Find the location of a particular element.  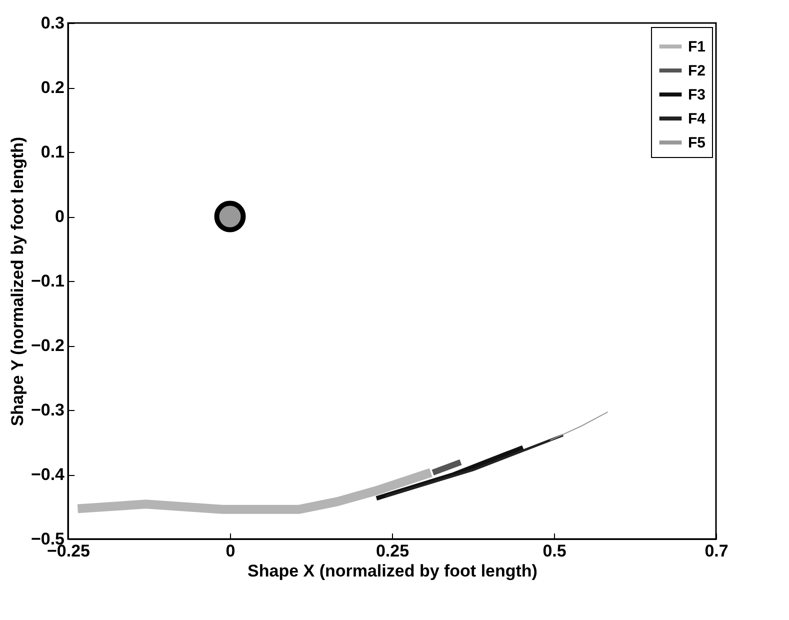

y-tick-label: 0.2 is located at coordinates (52, 87).